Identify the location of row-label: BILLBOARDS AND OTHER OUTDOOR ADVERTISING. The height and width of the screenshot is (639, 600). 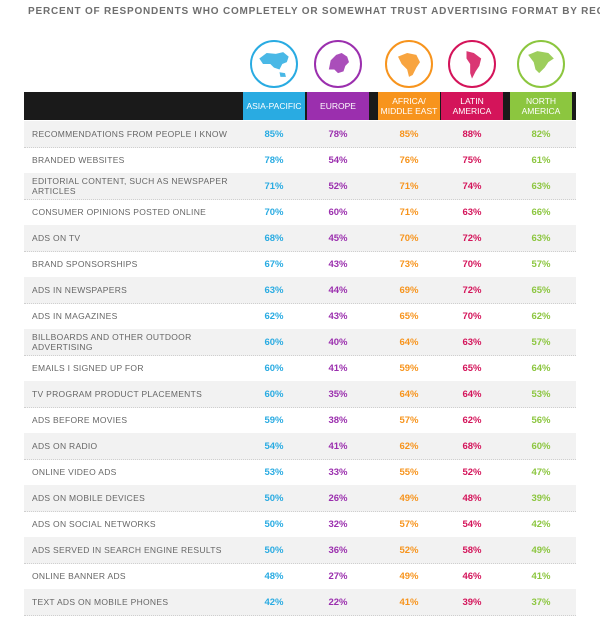
(112, 342).